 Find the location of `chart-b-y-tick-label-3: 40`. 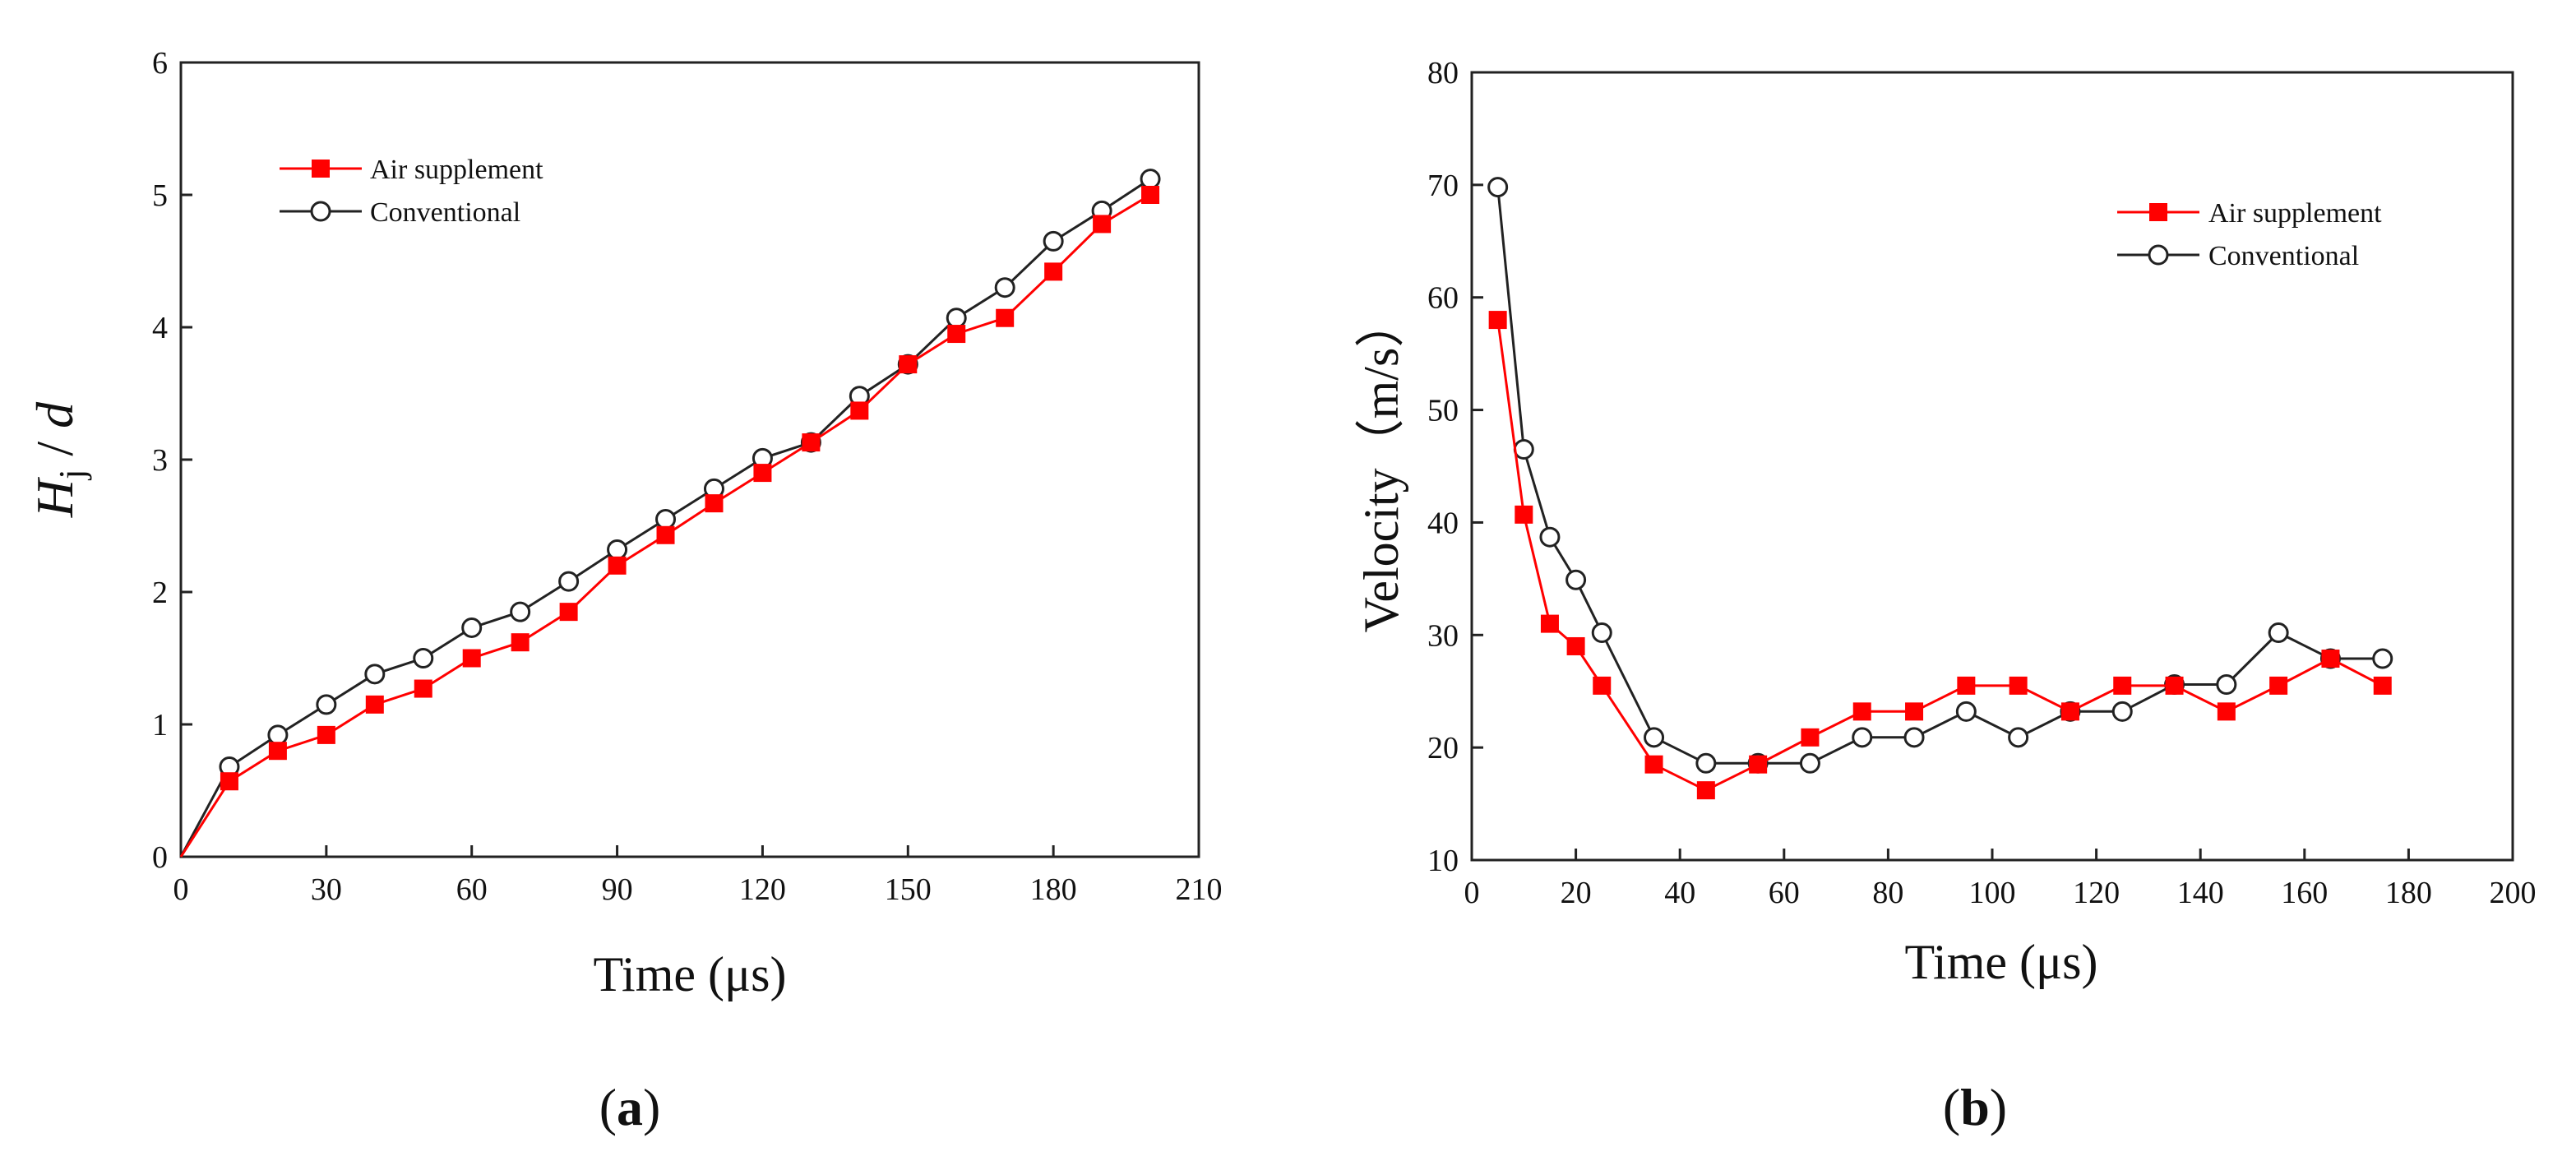

chart-b-y-tick-label-3: 40 is located at coordinates (1443, 523).